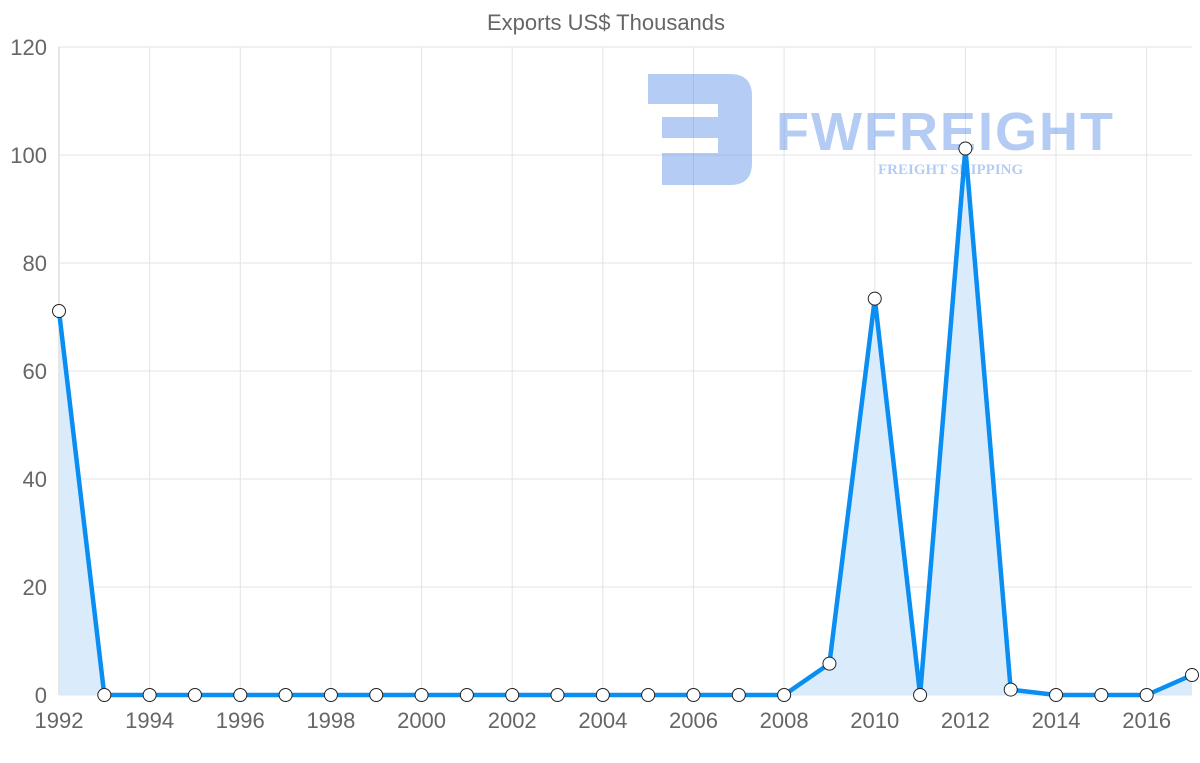  I want to click on chart-title: Exports US$ Thousands, so click(606, 22).